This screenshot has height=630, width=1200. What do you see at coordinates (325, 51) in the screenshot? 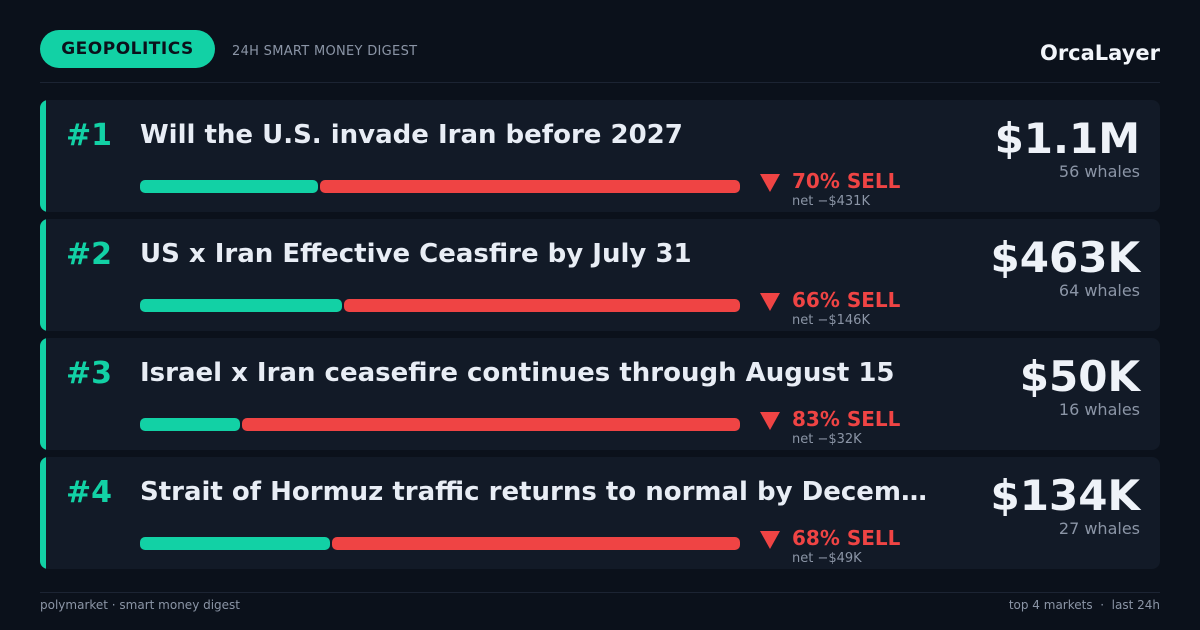
I see `subtitle: 24H SMART MONEY DIGEST` at bounding box center [325, 51].